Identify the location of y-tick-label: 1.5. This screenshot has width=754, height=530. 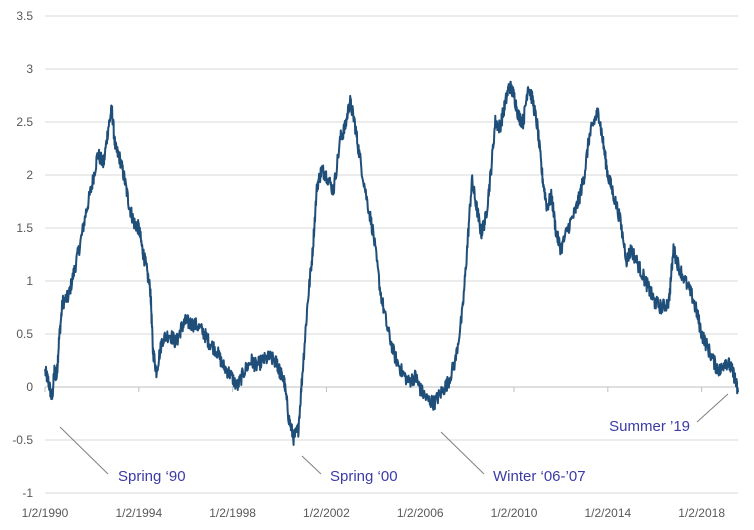
(24, 228).